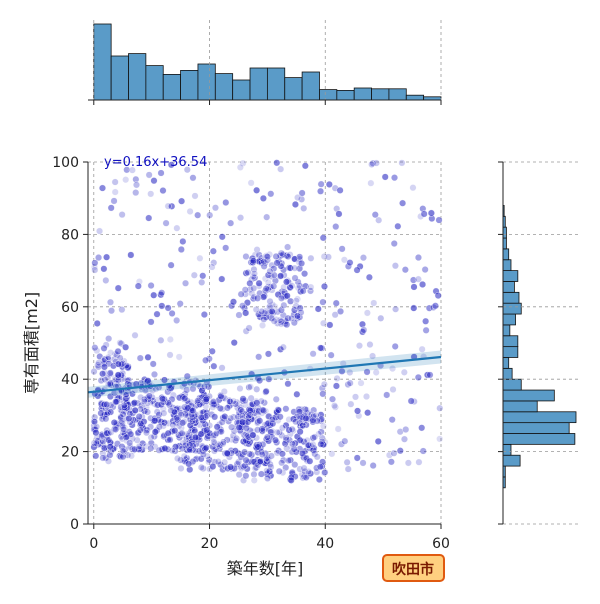 The height and width of the screenshot is (604, 600). I want to click on y-tick-label: 80, so click(70, 235).